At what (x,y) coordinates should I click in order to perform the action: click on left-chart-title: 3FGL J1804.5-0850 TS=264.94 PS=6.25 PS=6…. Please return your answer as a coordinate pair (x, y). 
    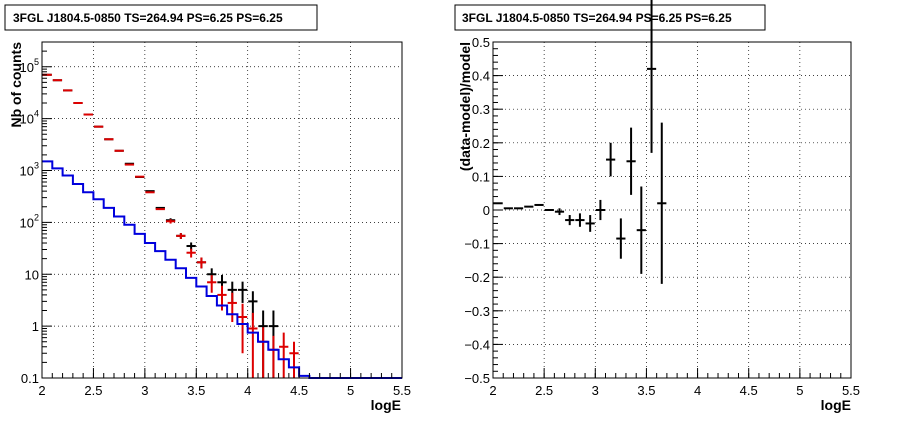
    Looking at the image, I should click on (148, 18).